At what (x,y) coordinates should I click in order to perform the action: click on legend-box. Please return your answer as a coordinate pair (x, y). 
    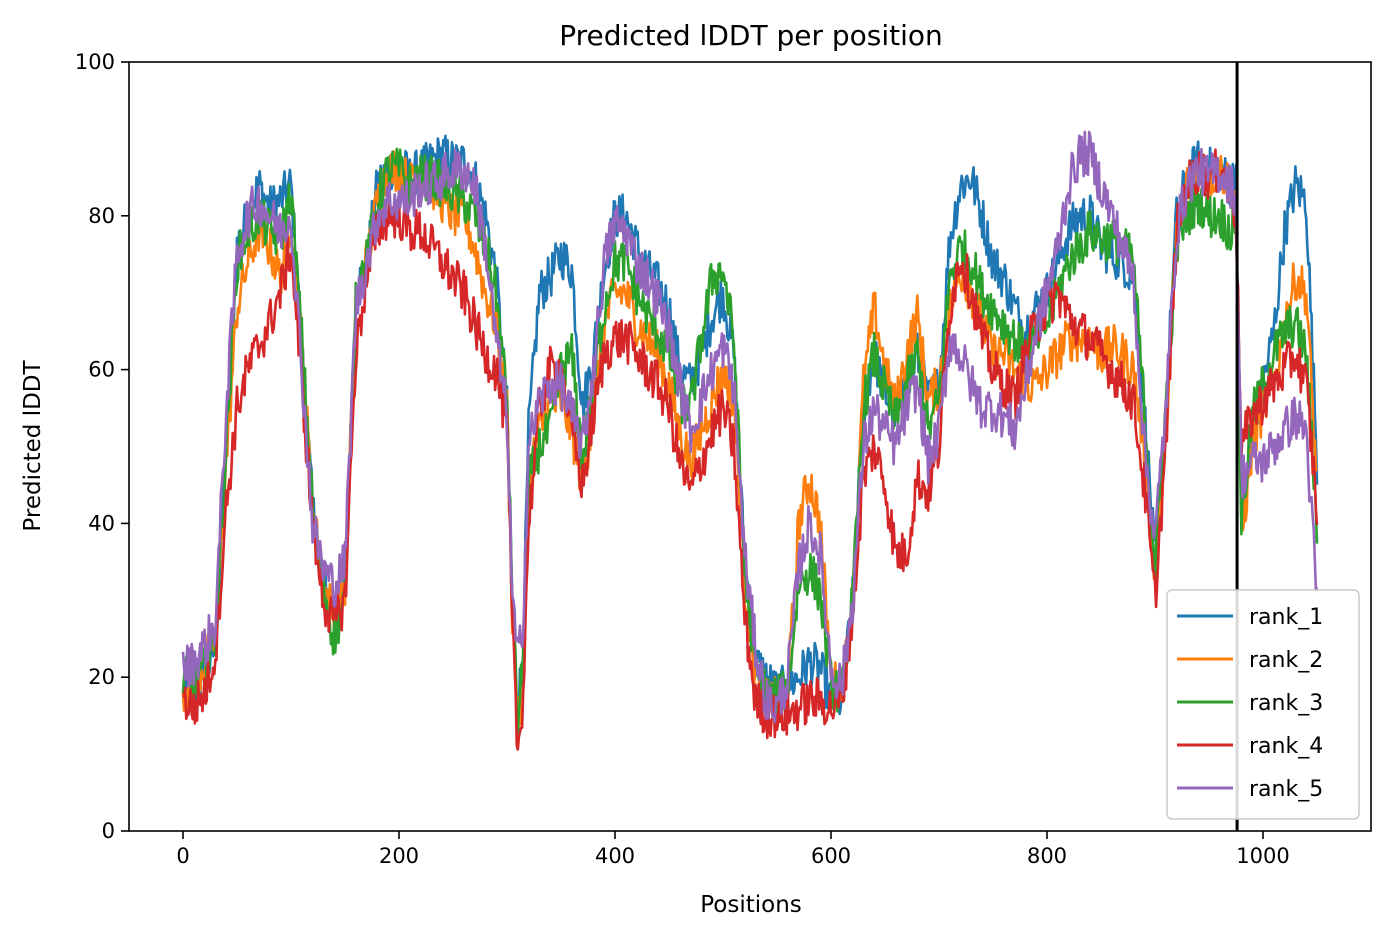
    Looking at the image, I should click on (1263, 704).